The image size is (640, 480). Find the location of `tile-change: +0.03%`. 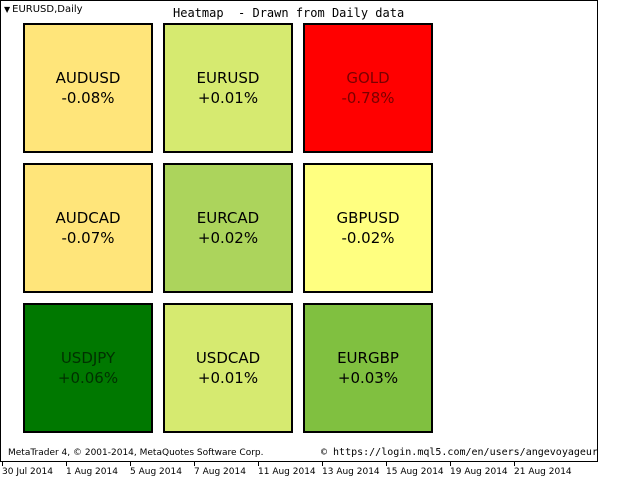

tile-change: +0.03% is located at coordinates (368, 378).